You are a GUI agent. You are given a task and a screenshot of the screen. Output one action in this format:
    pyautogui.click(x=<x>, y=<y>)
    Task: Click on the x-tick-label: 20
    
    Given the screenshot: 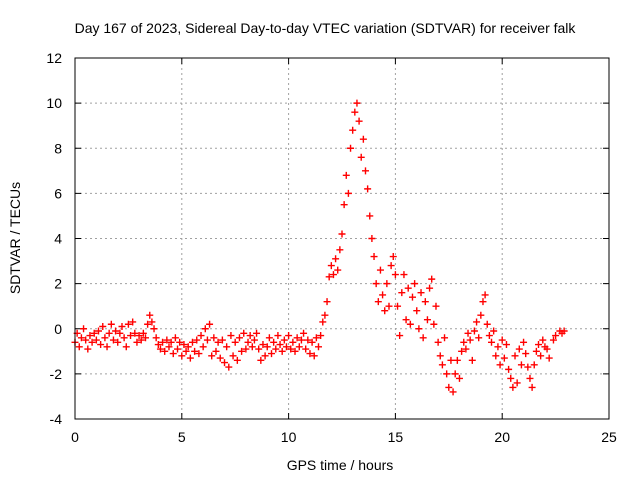 What is the action you would take?
    pyautogui.click(x=502, y=437)
    